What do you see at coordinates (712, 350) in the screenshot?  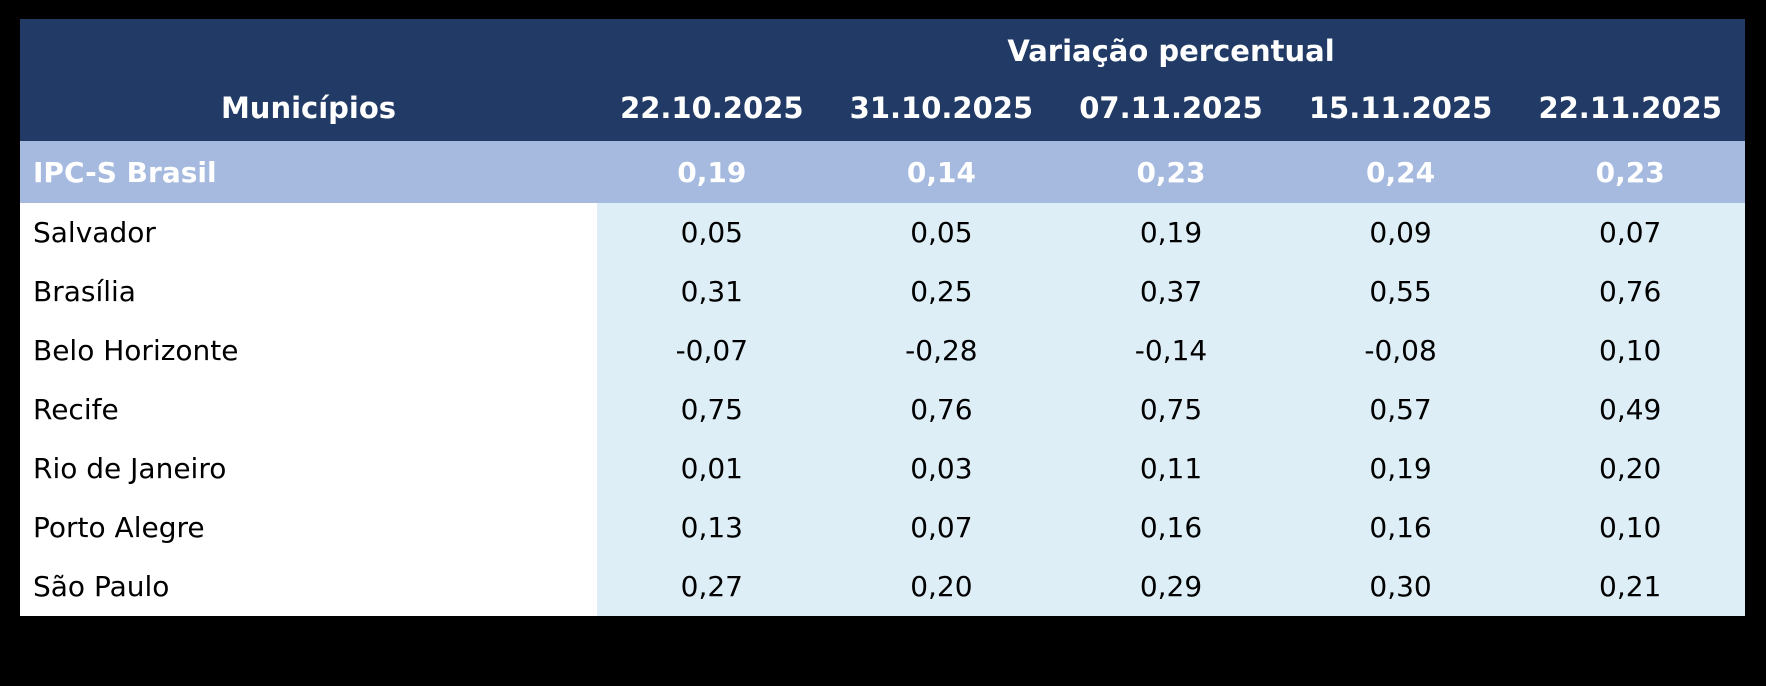 I see `table-cell: -0,07` at bounding box center [712, 350].